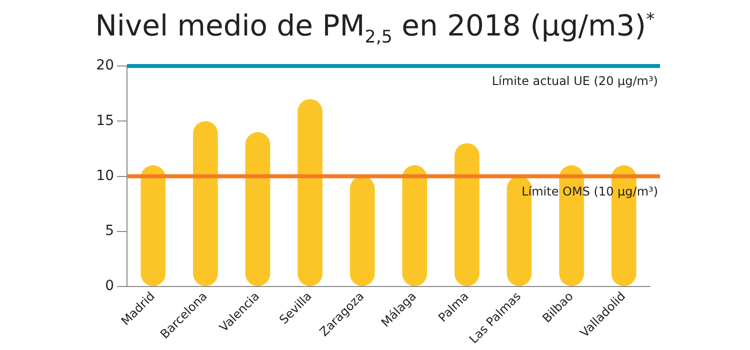  What do you see at coordinates (109, 231) in the screenshot?
I see `y-tick-label: 5` at bounding box center [109, 231].